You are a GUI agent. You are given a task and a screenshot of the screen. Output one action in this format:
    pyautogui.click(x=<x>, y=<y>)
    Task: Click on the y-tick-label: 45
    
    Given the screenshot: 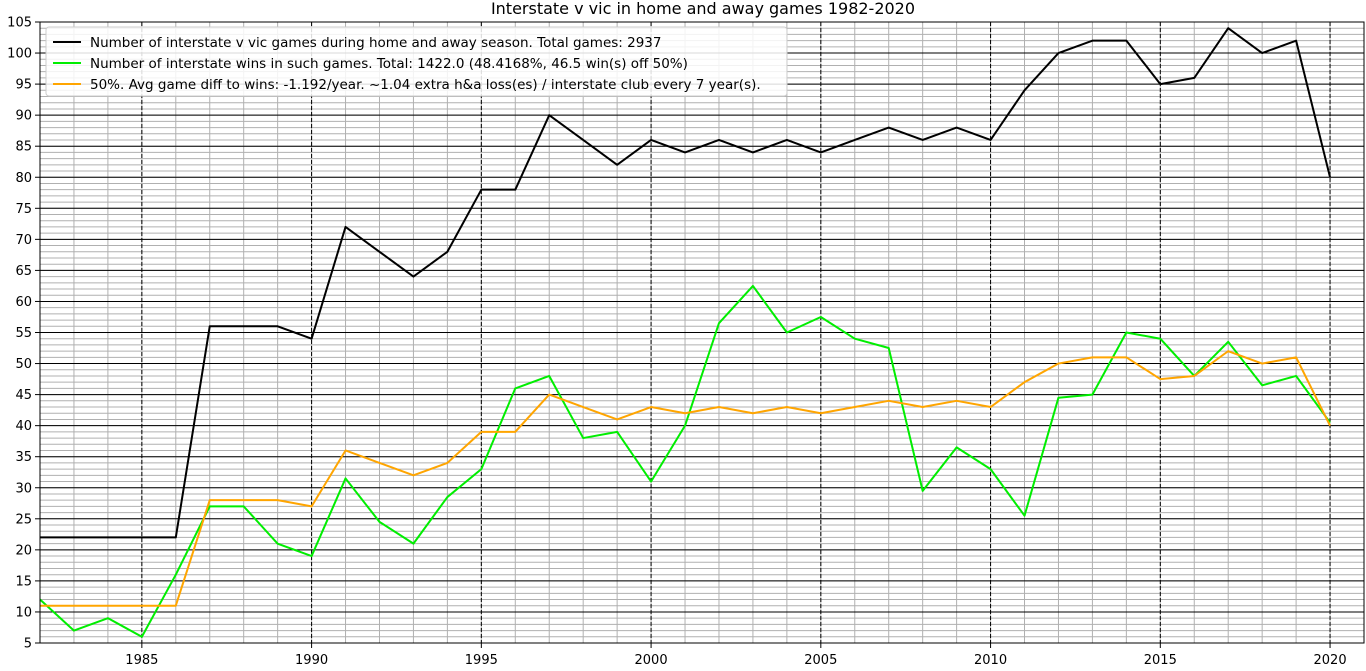 What is the action you would take?
    pyautogui.click(x=23, y=395)
    